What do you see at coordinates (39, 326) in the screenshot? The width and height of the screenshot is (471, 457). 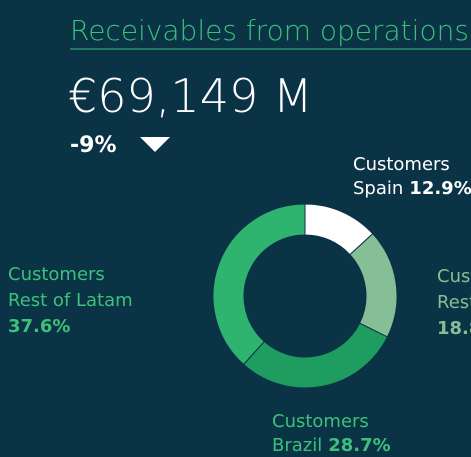 I see `segment-value: 37.6%` at bounding box center [39, 326].